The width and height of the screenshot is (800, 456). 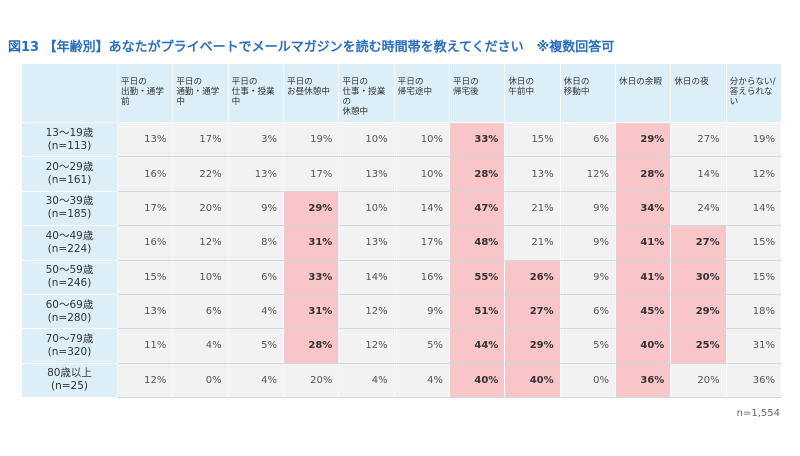 What do you see at coordinates (754, 346) in the screenshot?
I see `table-cell: 31%` at bounding box center [754, 346].